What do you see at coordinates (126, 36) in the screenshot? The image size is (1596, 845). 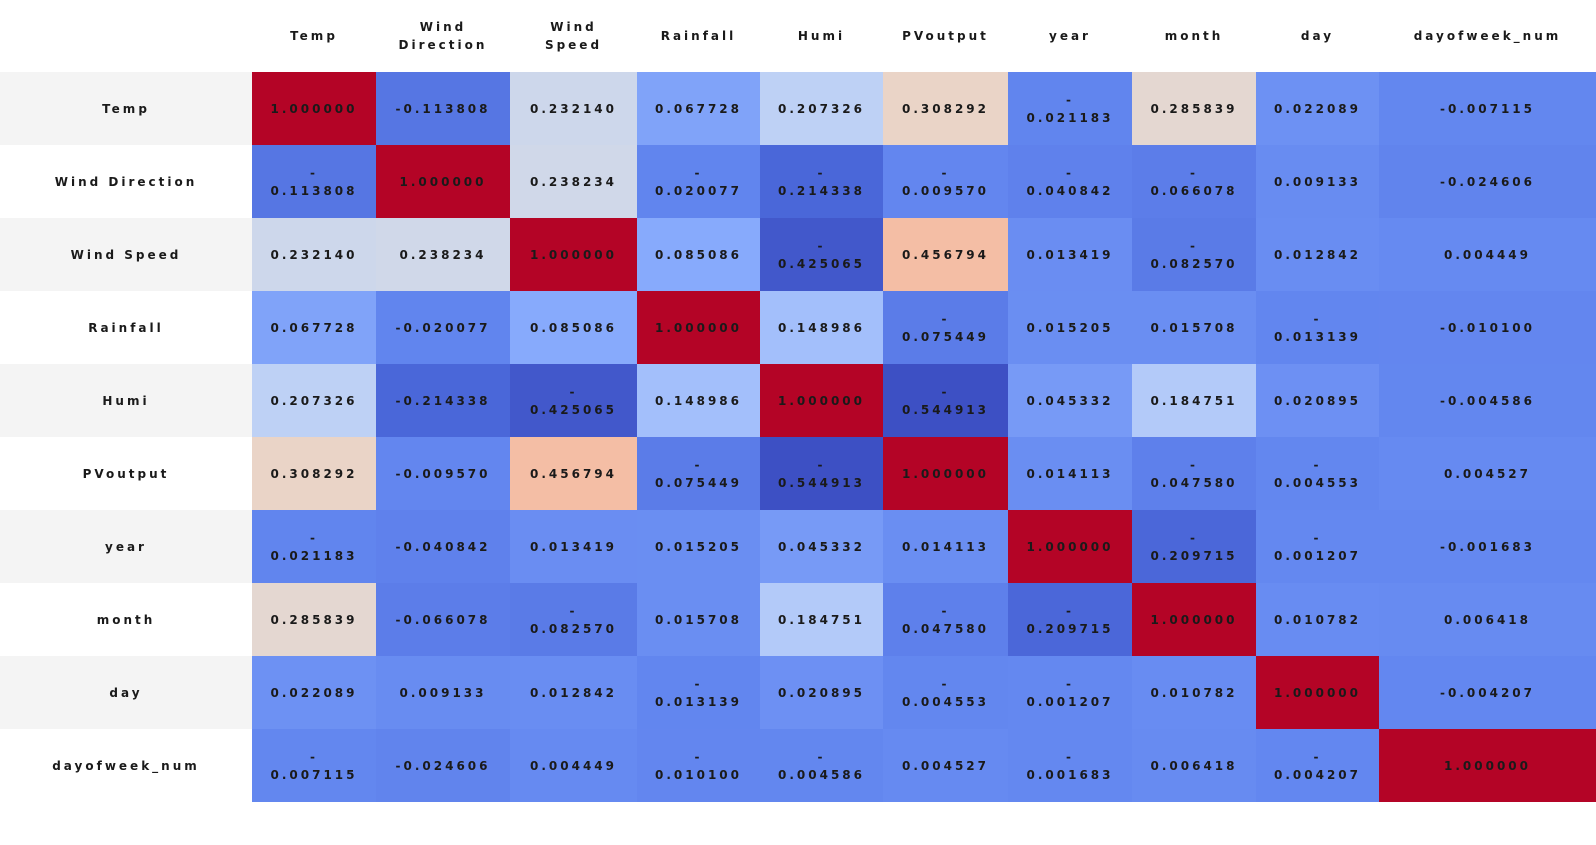 I see `corner-cell` at bounding box center [126, 36].